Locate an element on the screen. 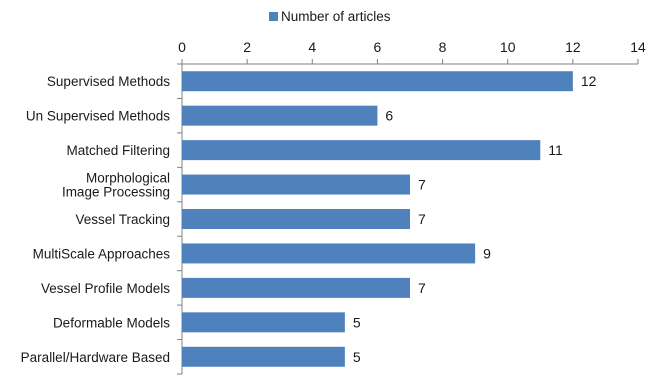 The width and height of the screenshot is (651, 376). category-label: Vessel Profile Models is located at coordinates (105, 288).